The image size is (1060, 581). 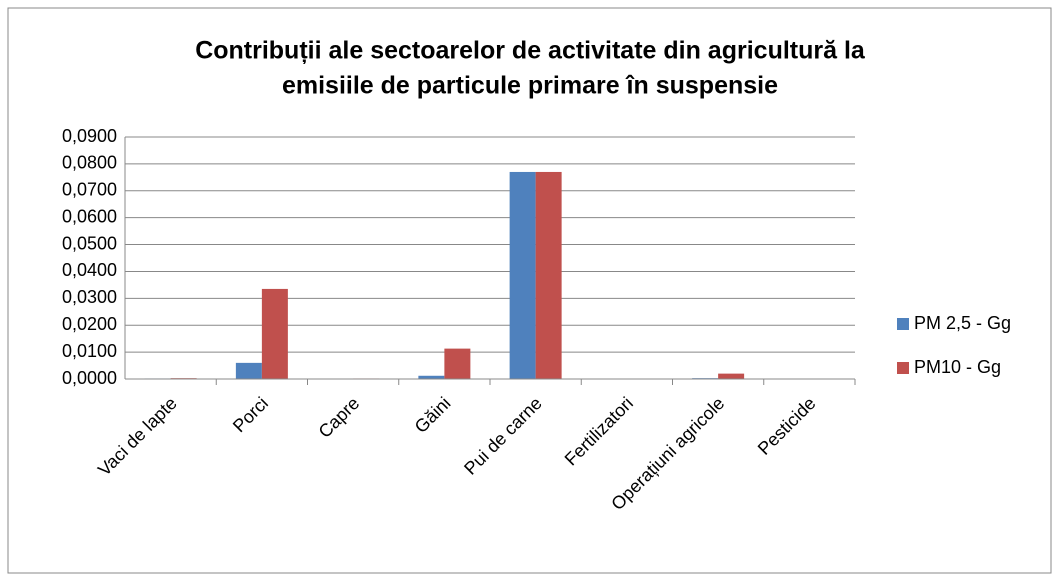 What do you see at coordinates (89, 270) in the screenshot?
I see `y-tick-label: 0,0400` at bounding box center [89, 270].